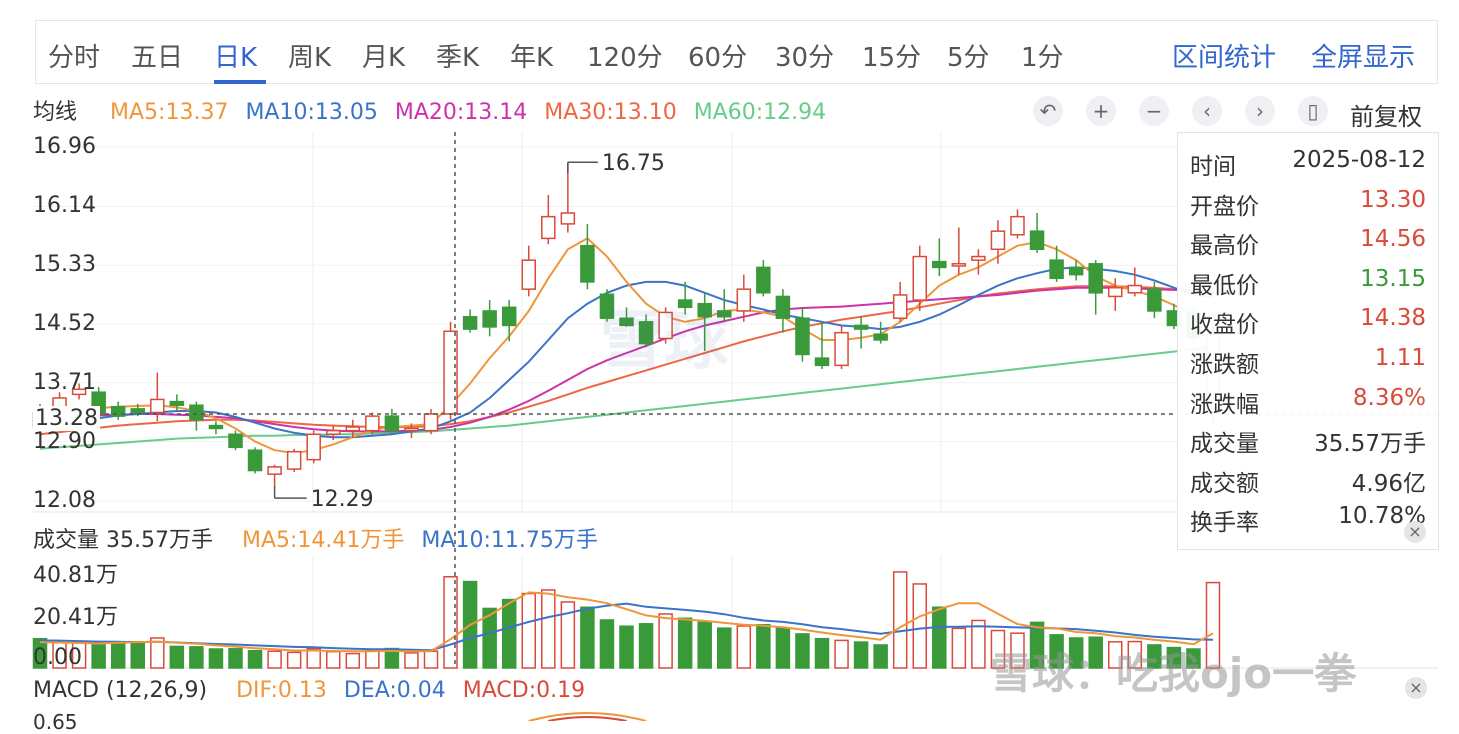 This screenshot has height=734, width=1459. What do you see at coordinates (1224, 58) in the screenshot?
I see `interval-stats-link: 区间统计` at bounding box center [1224, 58].